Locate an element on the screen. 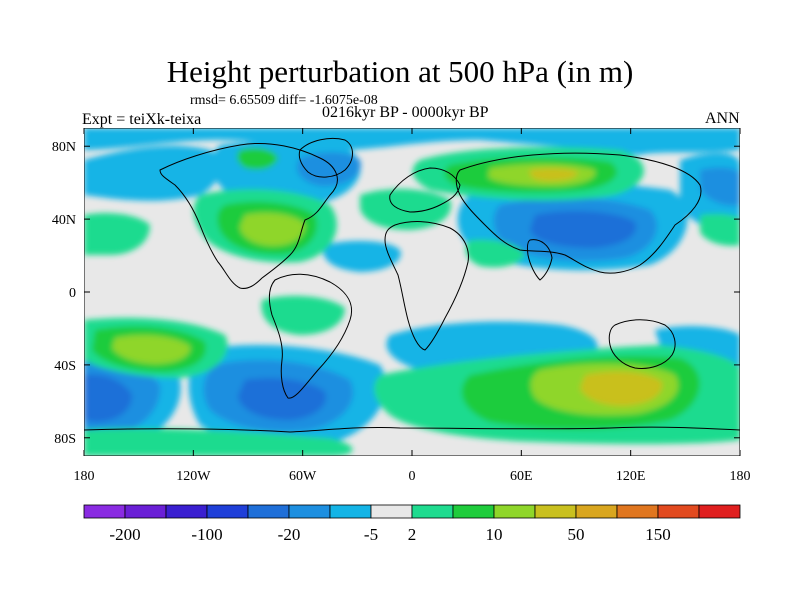 The width and height of the screenshot is (800, 600). coast-greenland is located at coordinates (325, 157).